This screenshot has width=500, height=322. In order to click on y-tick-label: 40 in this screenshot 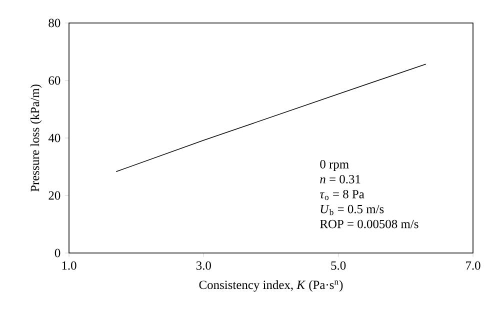, I will do `click(54, 138)`.